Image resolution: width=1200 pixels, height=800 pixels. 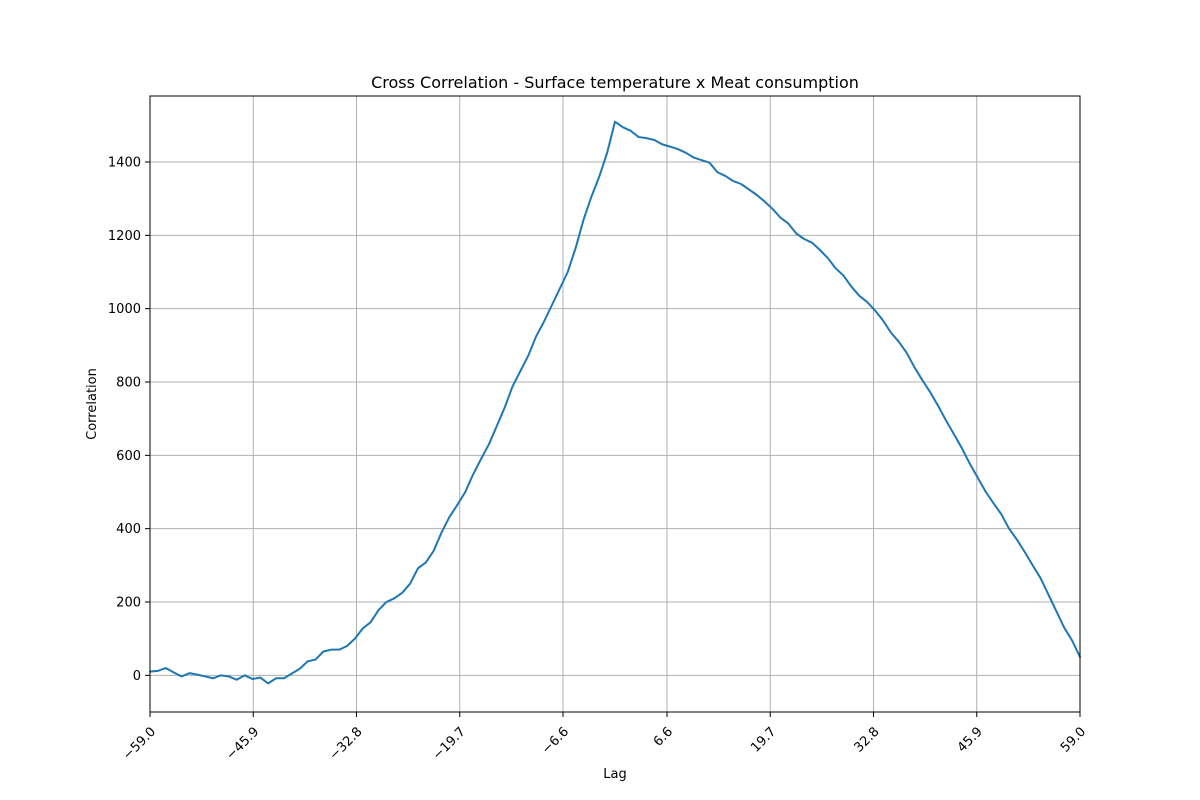 I want to click on x-axis-label: Lag, so click(x=614, y=774).